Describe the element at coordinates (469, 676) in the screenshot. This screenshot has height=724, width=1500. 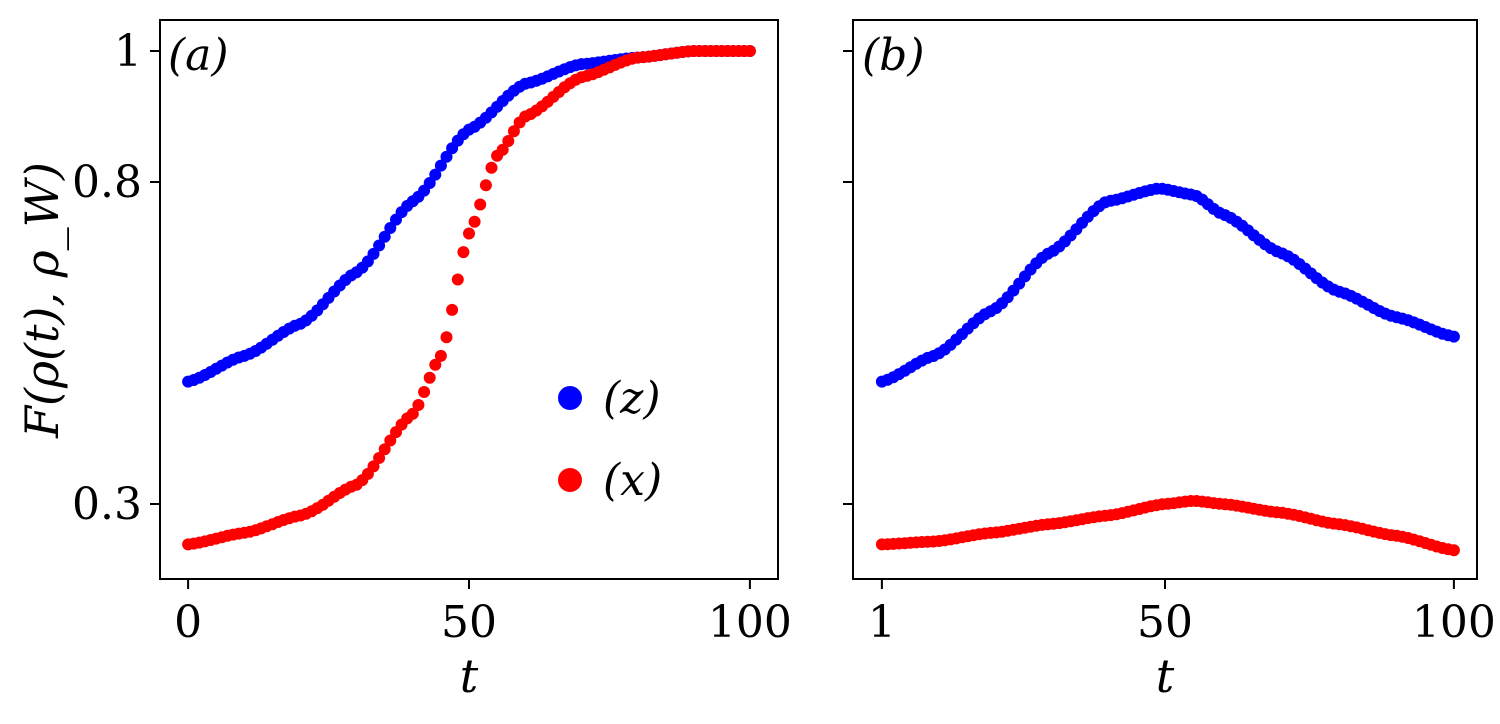
I see `panel-a-xlabel: t` at that location.